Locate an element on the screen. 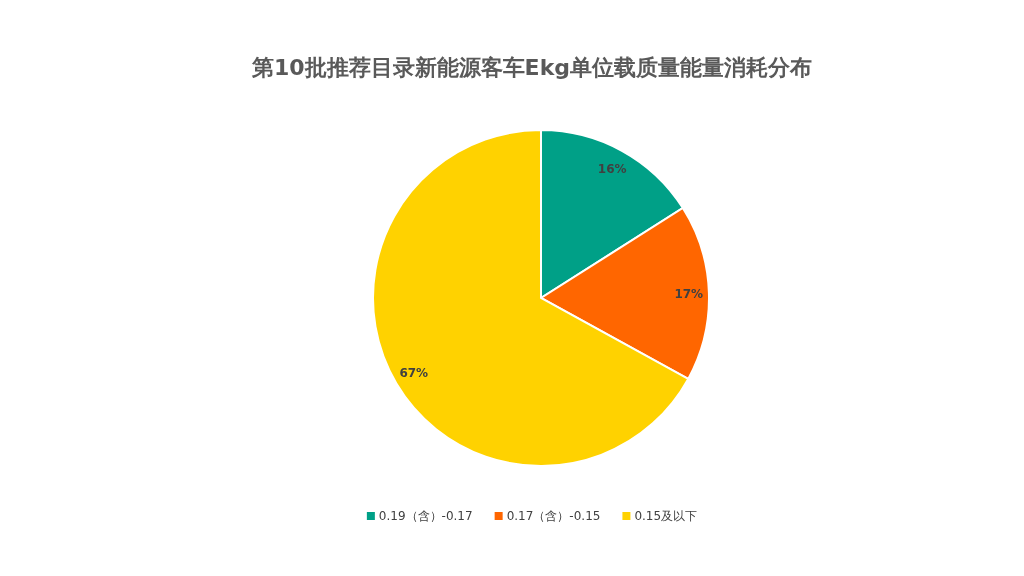  legend-label: 0.19（含）-0.17 is located at coordinates (425, 516).